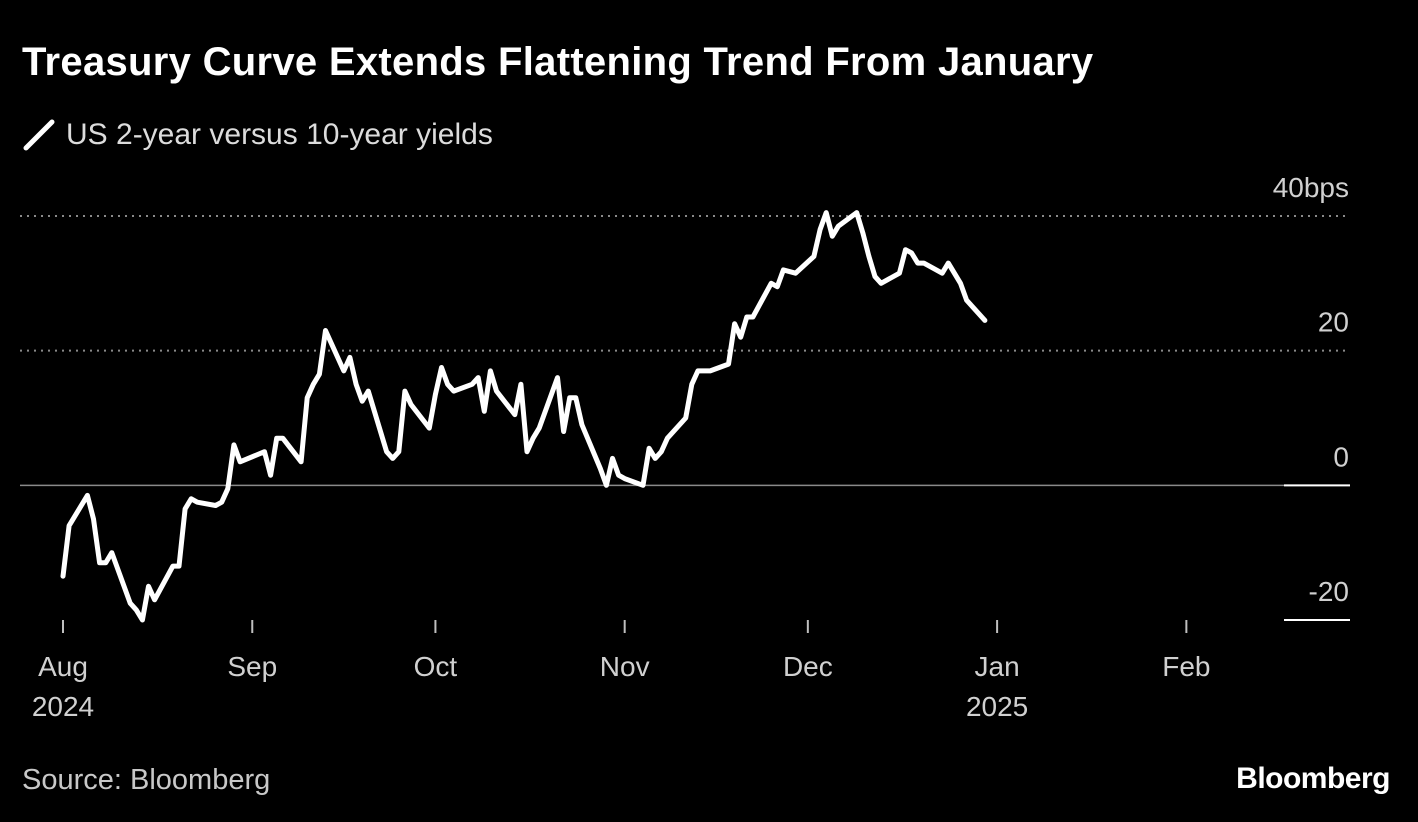 Image resolution: width=1418 pixels, height=822 pixels. I want to click on y-tick-label: 40bps, so click(1311, 187).